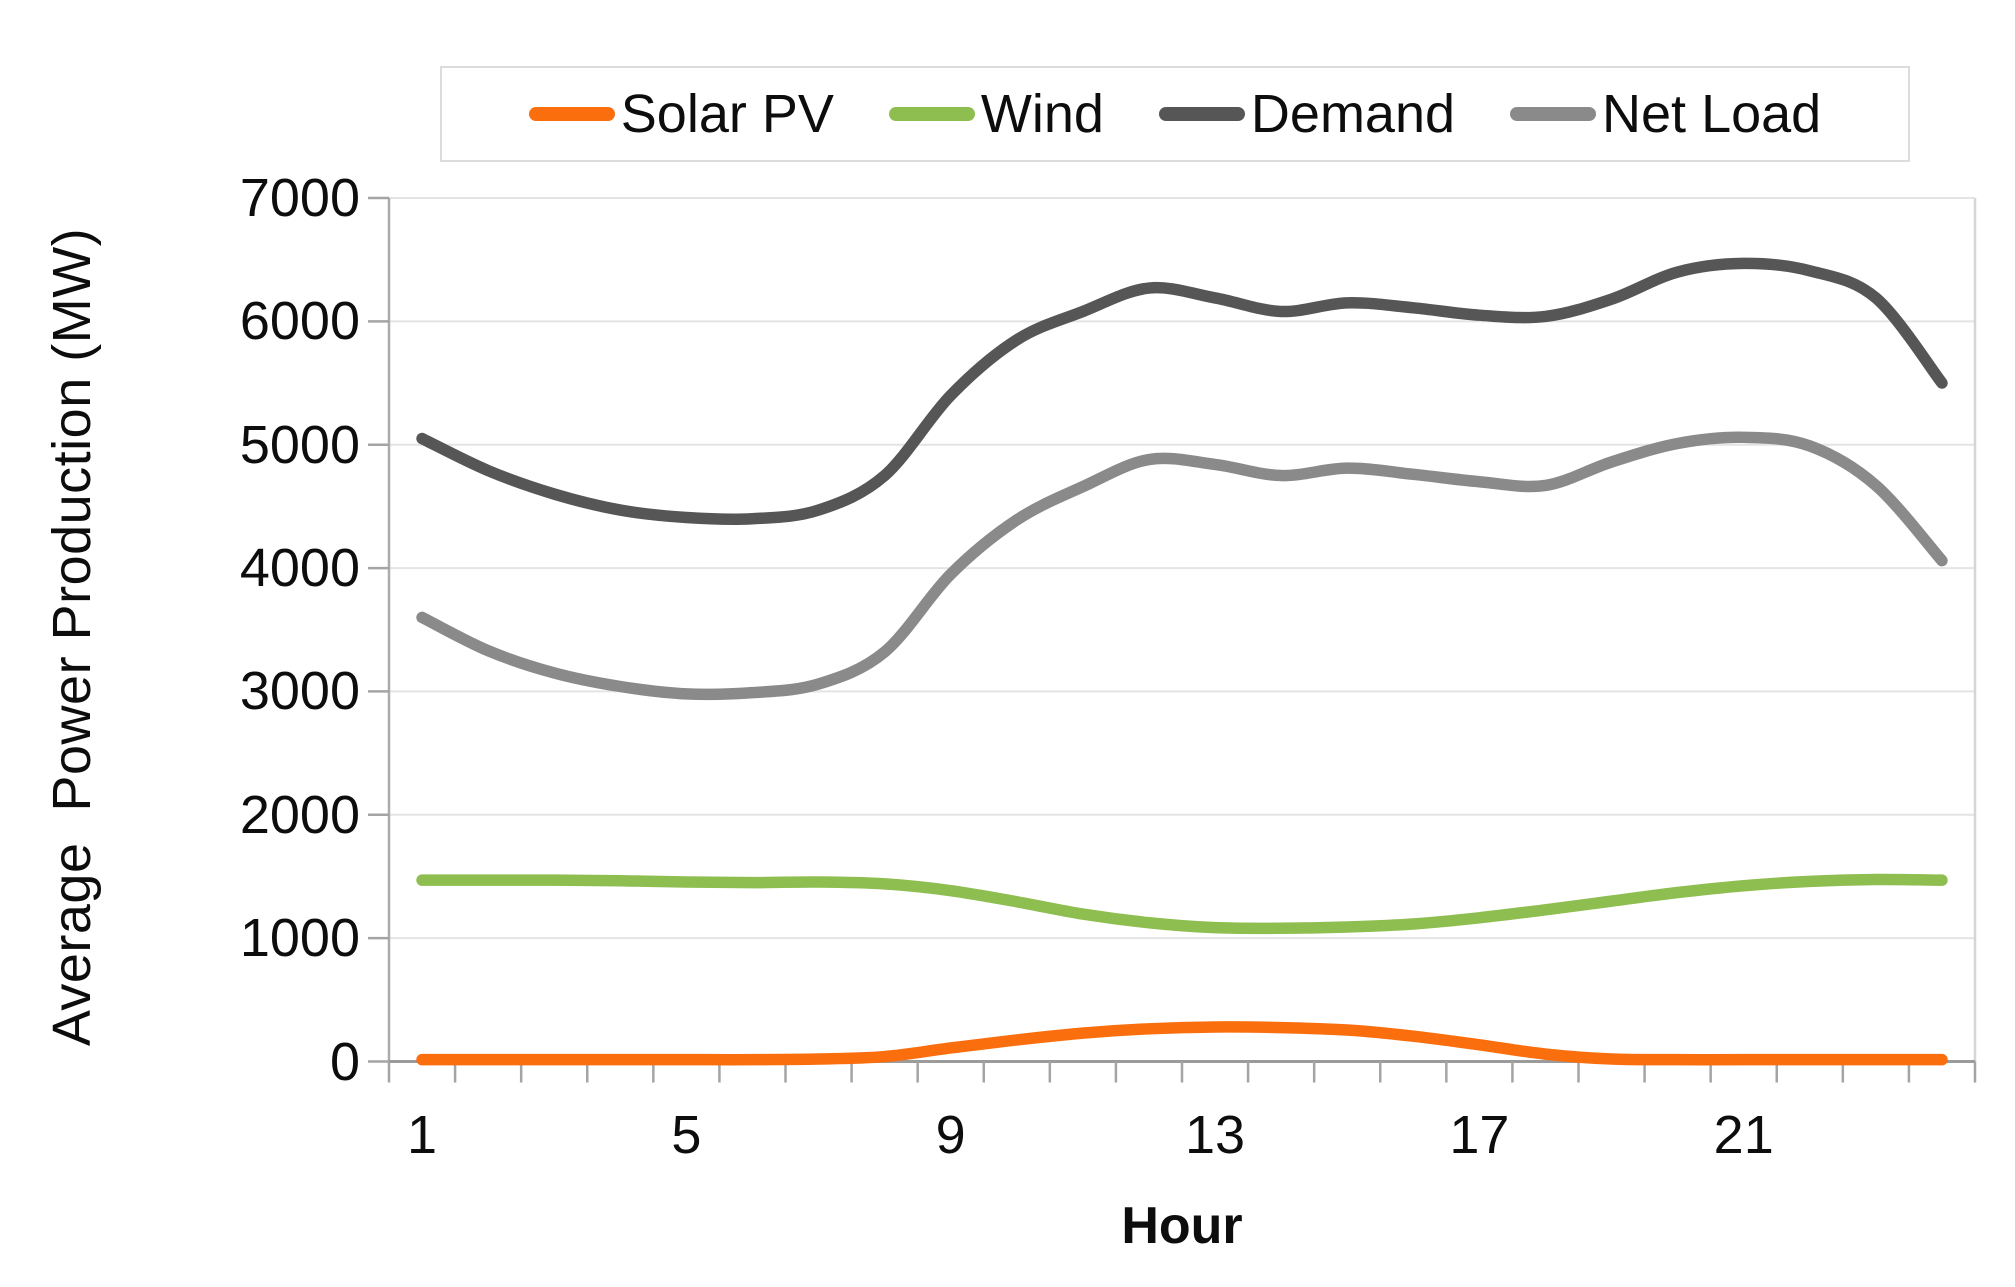  What do you see at coordinates (931, 114) in the screenshot?
I see `legend-swatch-wind` at bounding box center [931, 114].